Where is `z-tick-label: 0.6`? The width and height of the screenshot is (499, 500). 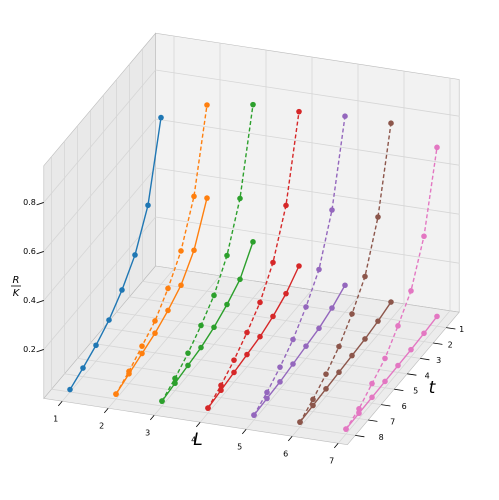 z-tick-label: 0.6 is located at coordinates (29, 251).